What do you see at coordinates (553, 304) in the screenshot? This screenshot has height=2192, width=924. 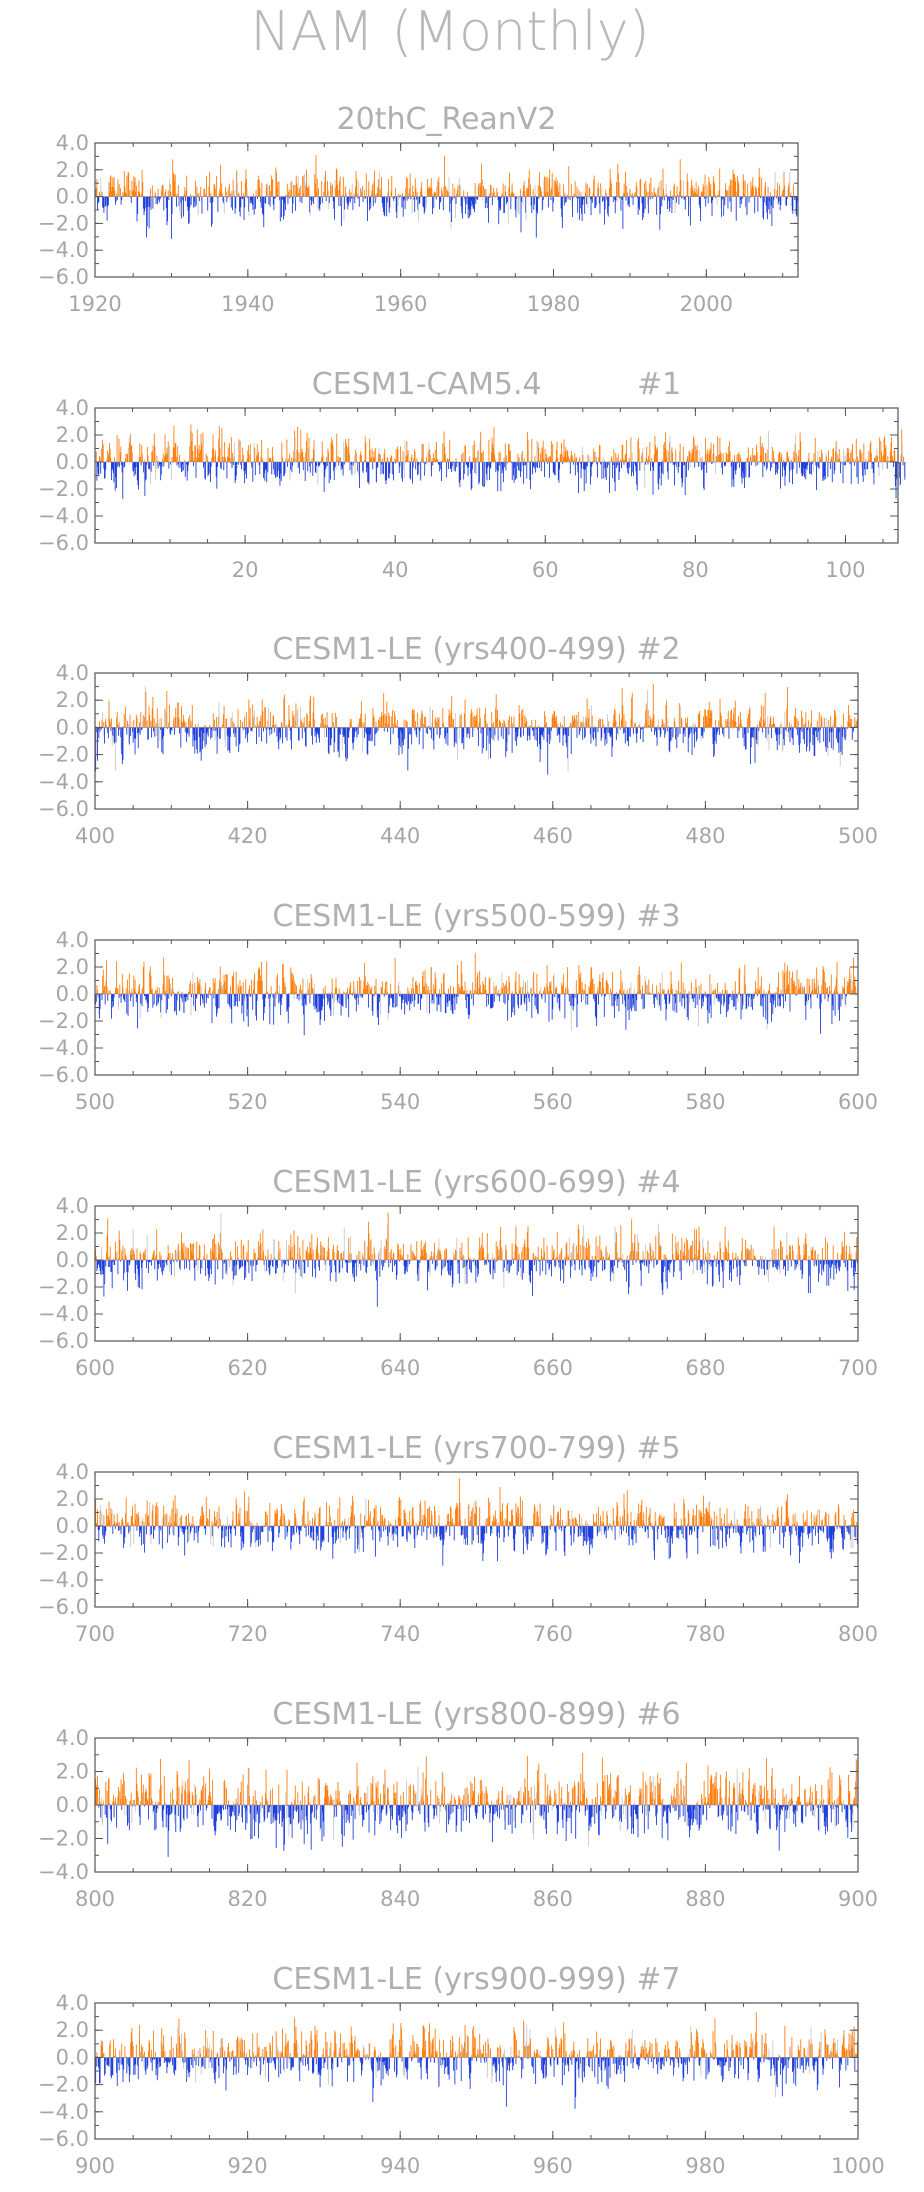 I see `x-tick-label: 1980` at bounding box center [553, 304].